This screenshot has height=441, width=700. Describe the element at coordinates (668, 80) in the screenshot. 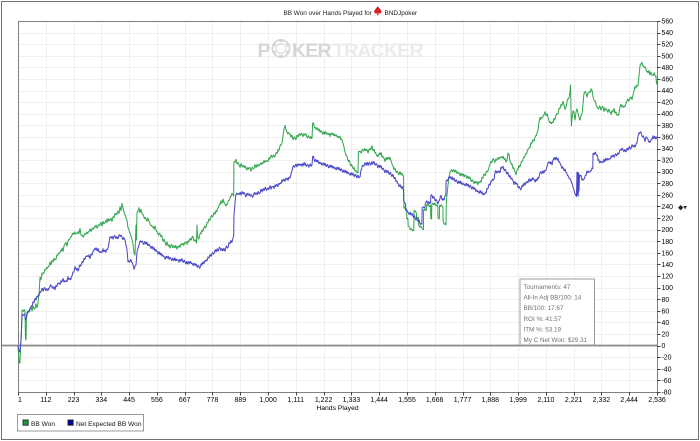

I see `svg-text: 460` at that location.